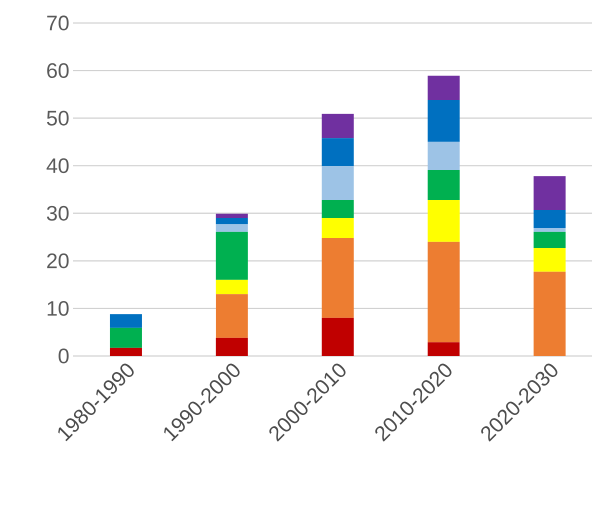 The width and height of the screenshot is (592, 505). Describe the element at coordinates (58, 308) in the screenshot. I see `y-tick-label: 10` at that location.